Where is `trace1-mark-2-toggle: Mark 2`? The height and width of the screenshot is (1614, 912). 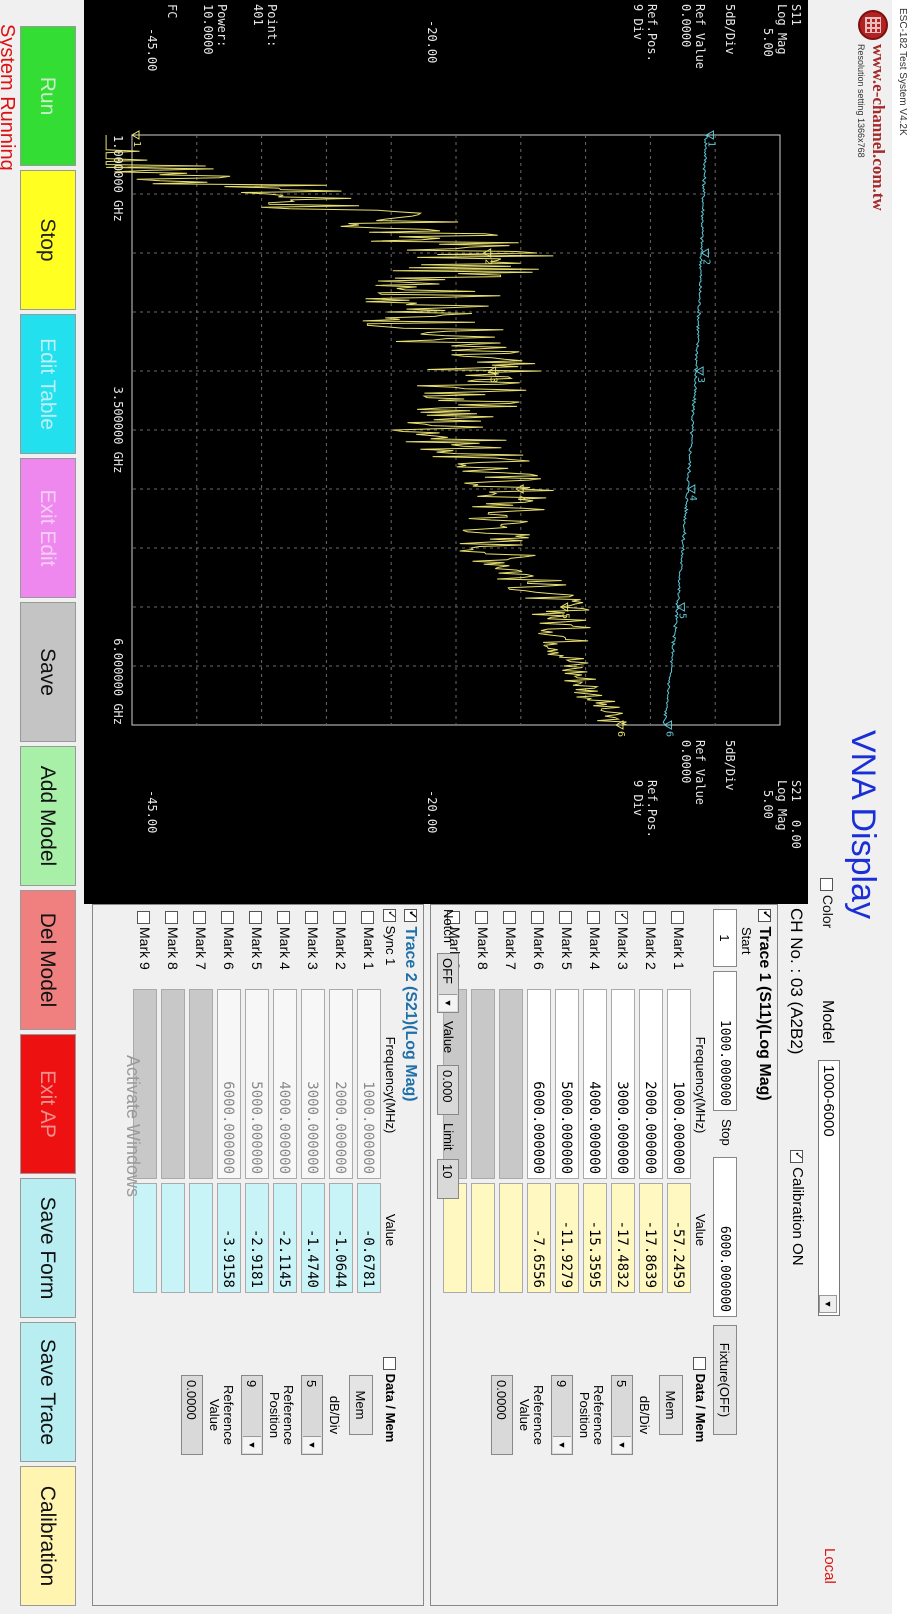
trace1-mark-2-toggle: Mark 2 is located at coordinates (651, 940).